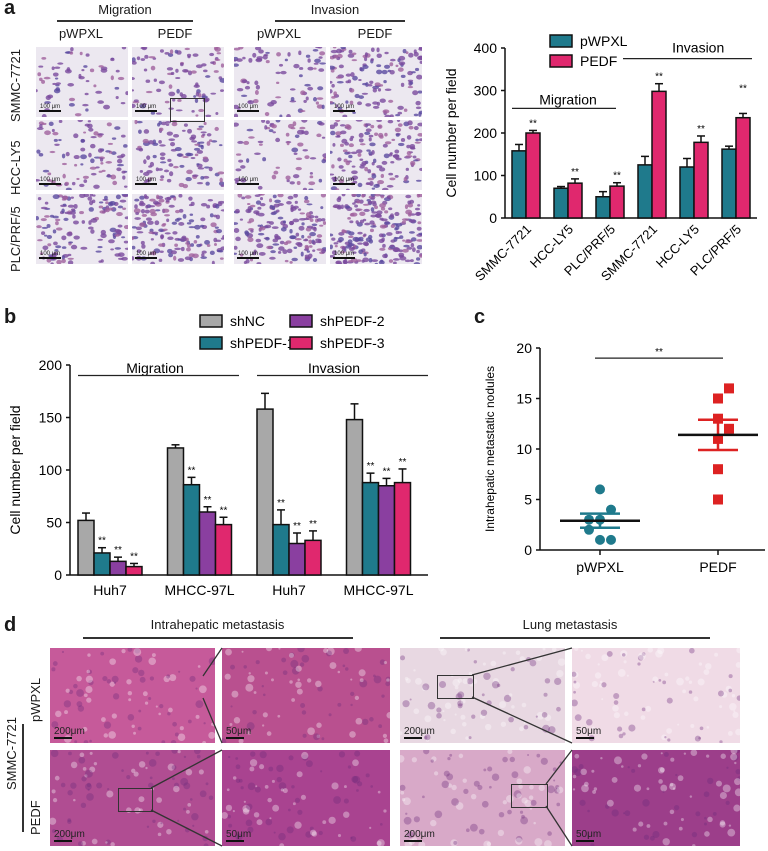  I want to click on panel-c-letter: c, so click(480, 317).